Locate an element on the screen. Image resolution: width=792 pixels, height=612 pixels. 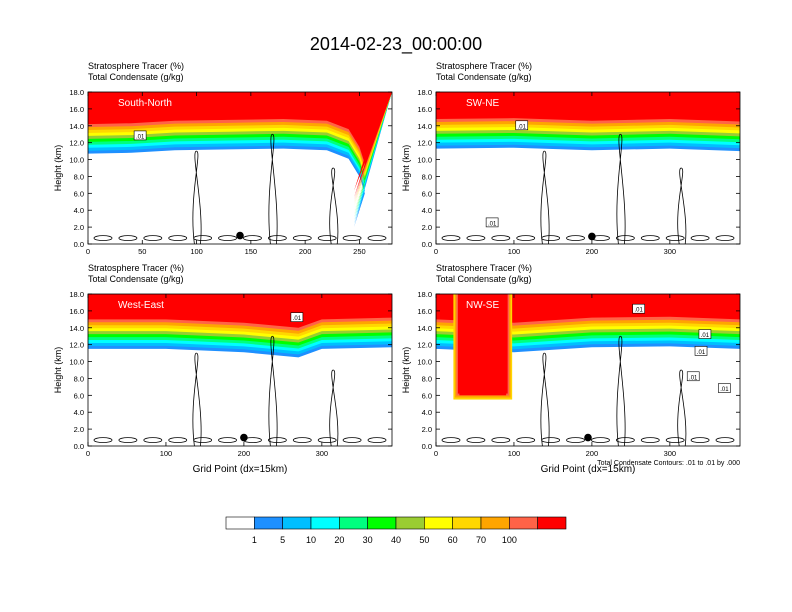
tracer-core is located at coordinates (240, 308).